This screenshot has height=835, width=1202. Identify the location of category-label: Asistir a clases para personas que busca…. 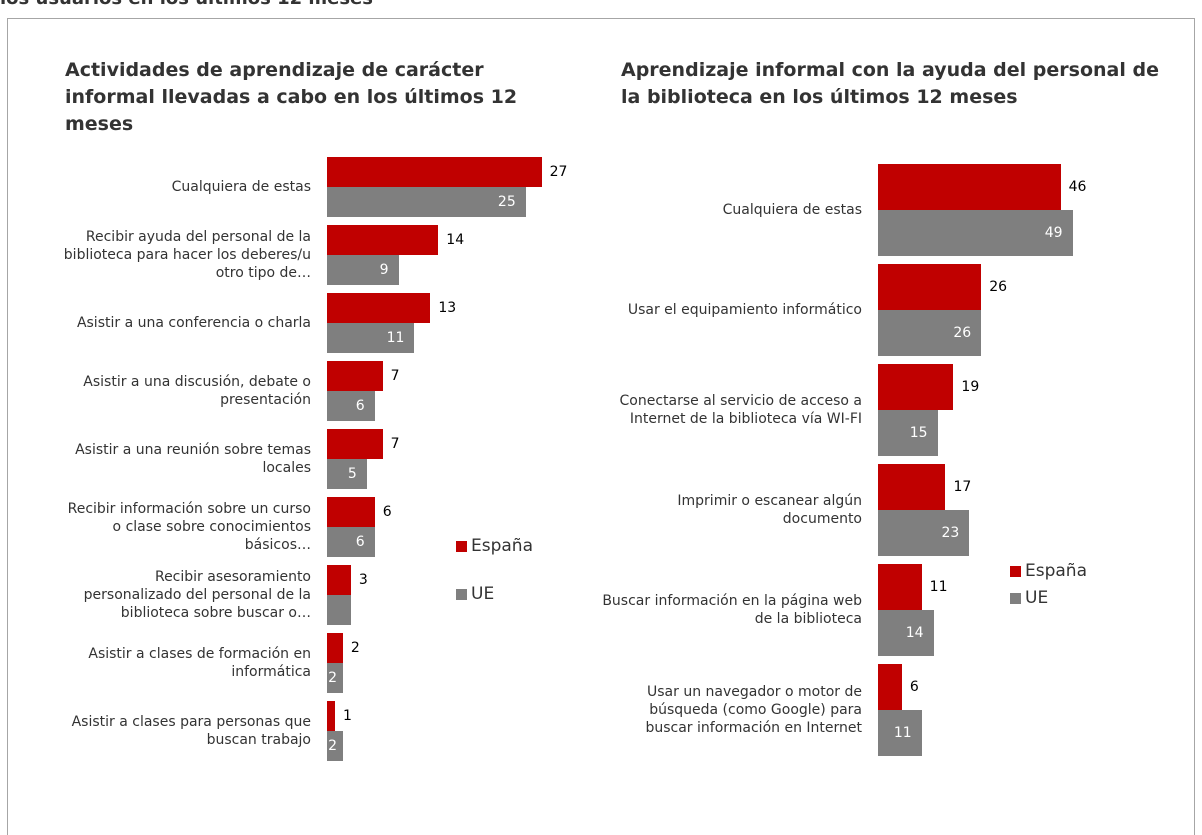
(191, 731).